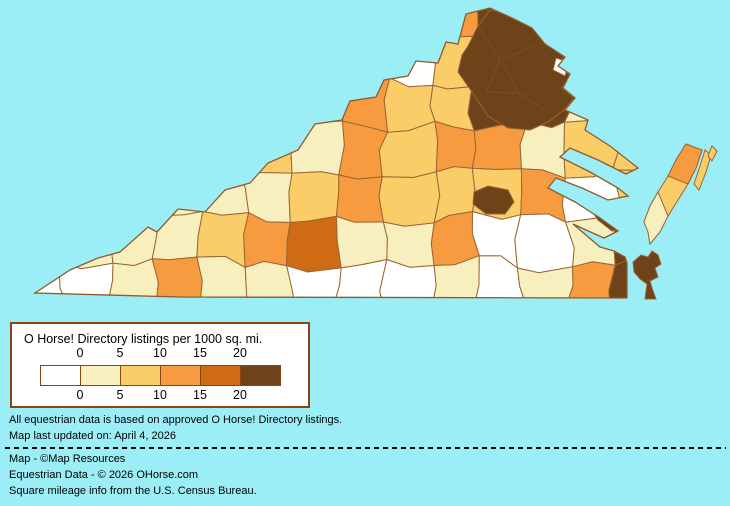 Image resolution: width=730 pixels, height=506 pixels. I want to click on legend-ticks-bottom: 0 5 10 15 20, so click(163, 395).